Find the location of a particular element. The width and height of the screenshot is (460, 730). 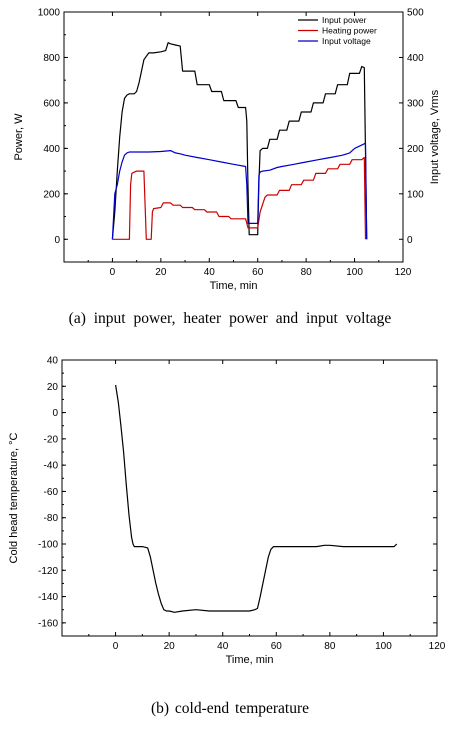

y-tick-label: 800 is located at coordinates (51, 58).